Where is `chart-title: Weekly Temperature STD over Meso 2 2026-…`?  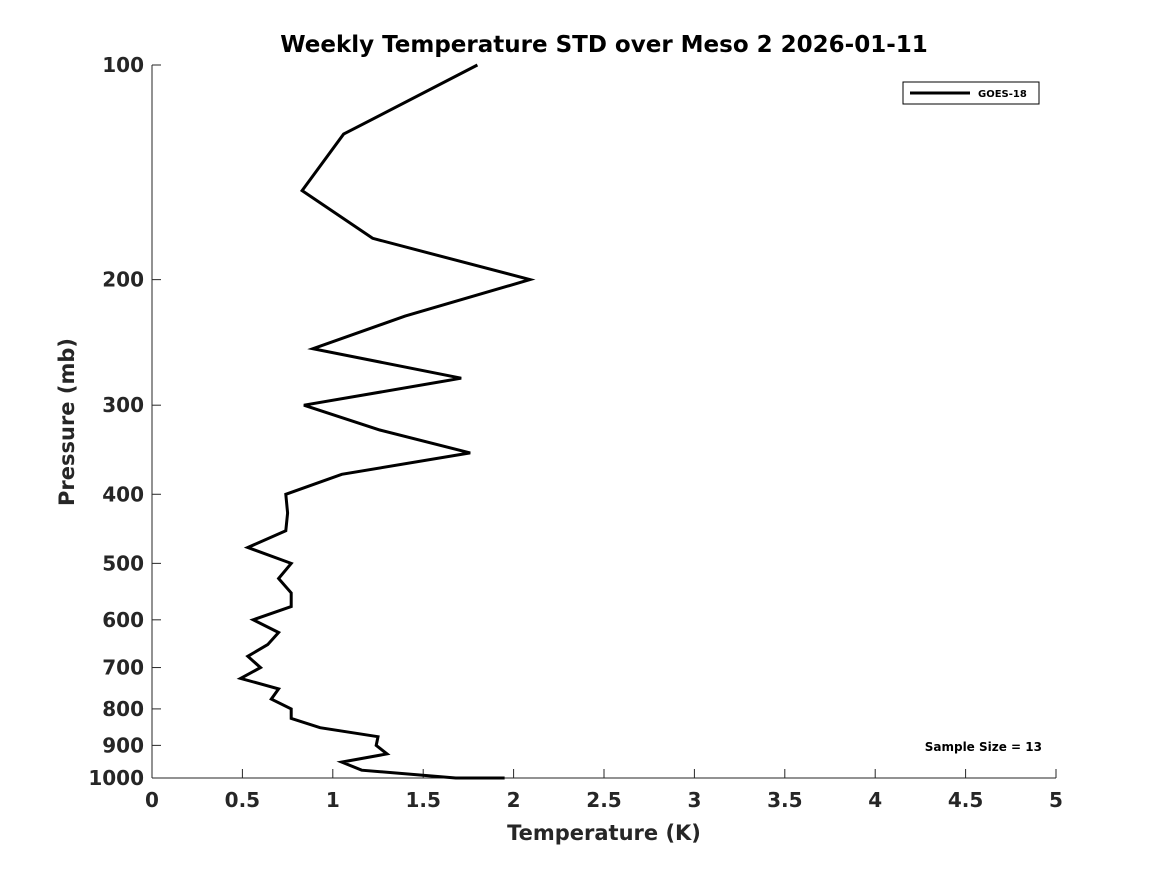
chart-title: Weekly Temperature STD over Meso 2 2026-… is located at coordinates (604, 45).